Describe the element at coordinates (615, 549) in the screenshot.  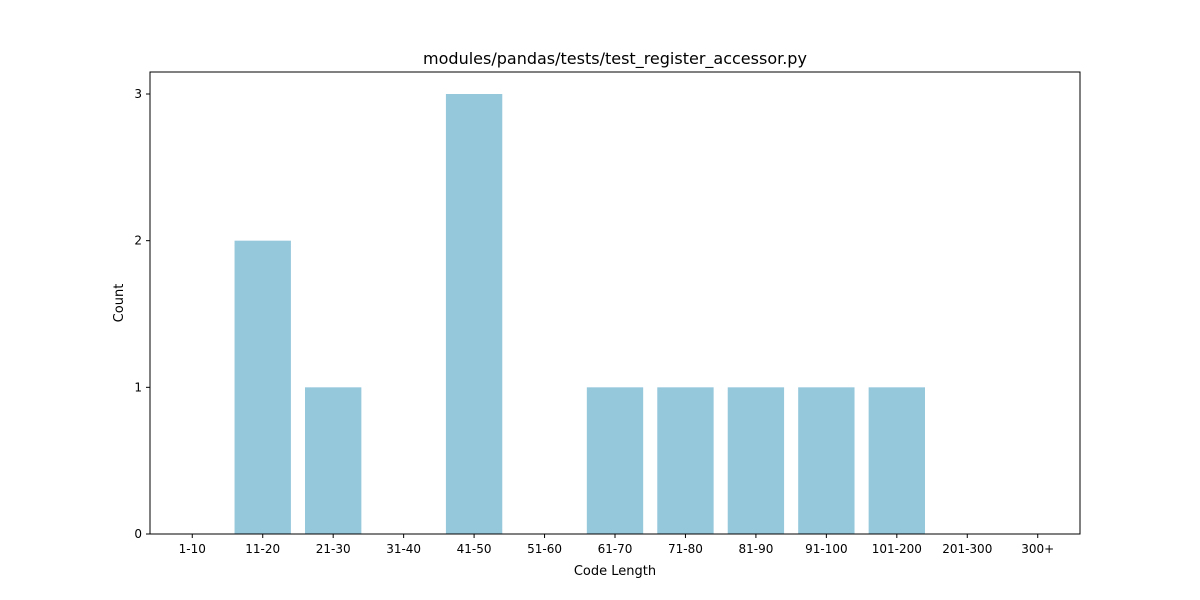
I see `x-tick-label: 61-70` at that location.